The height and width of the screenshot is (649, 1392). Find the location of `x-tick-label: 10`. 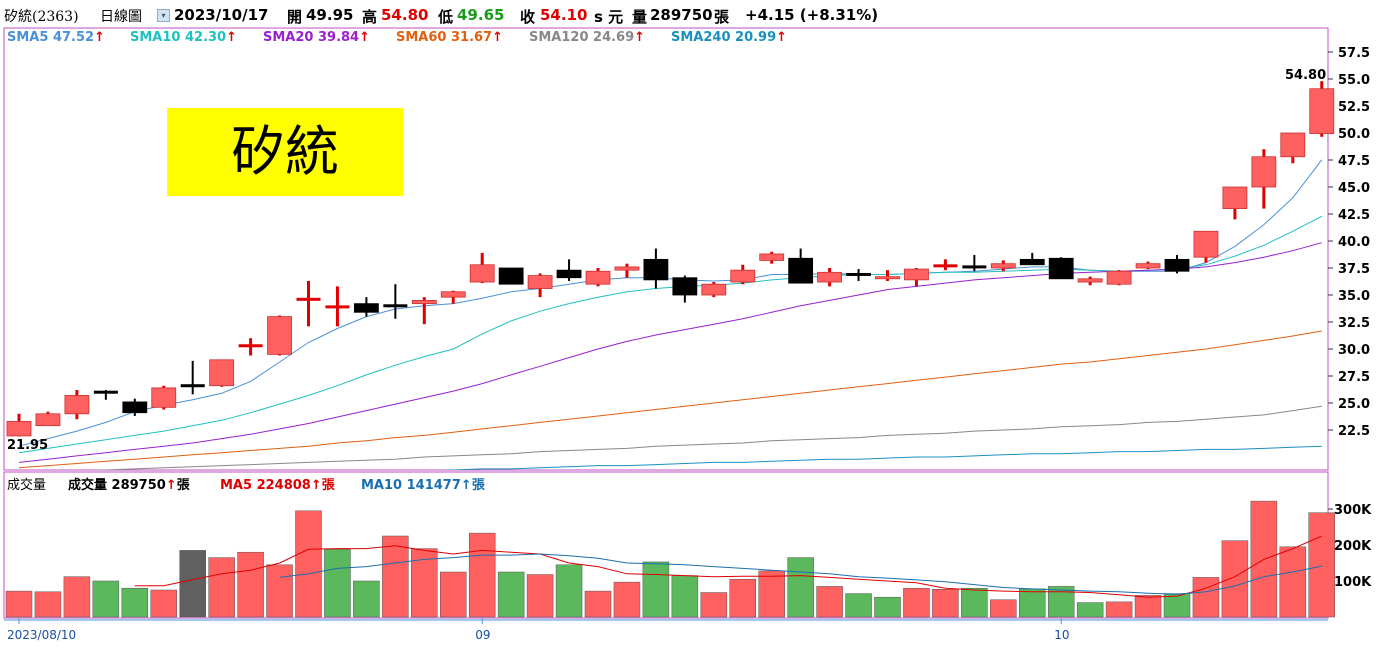

x-tick-label: 10 is located at coordinates (1061, 635).